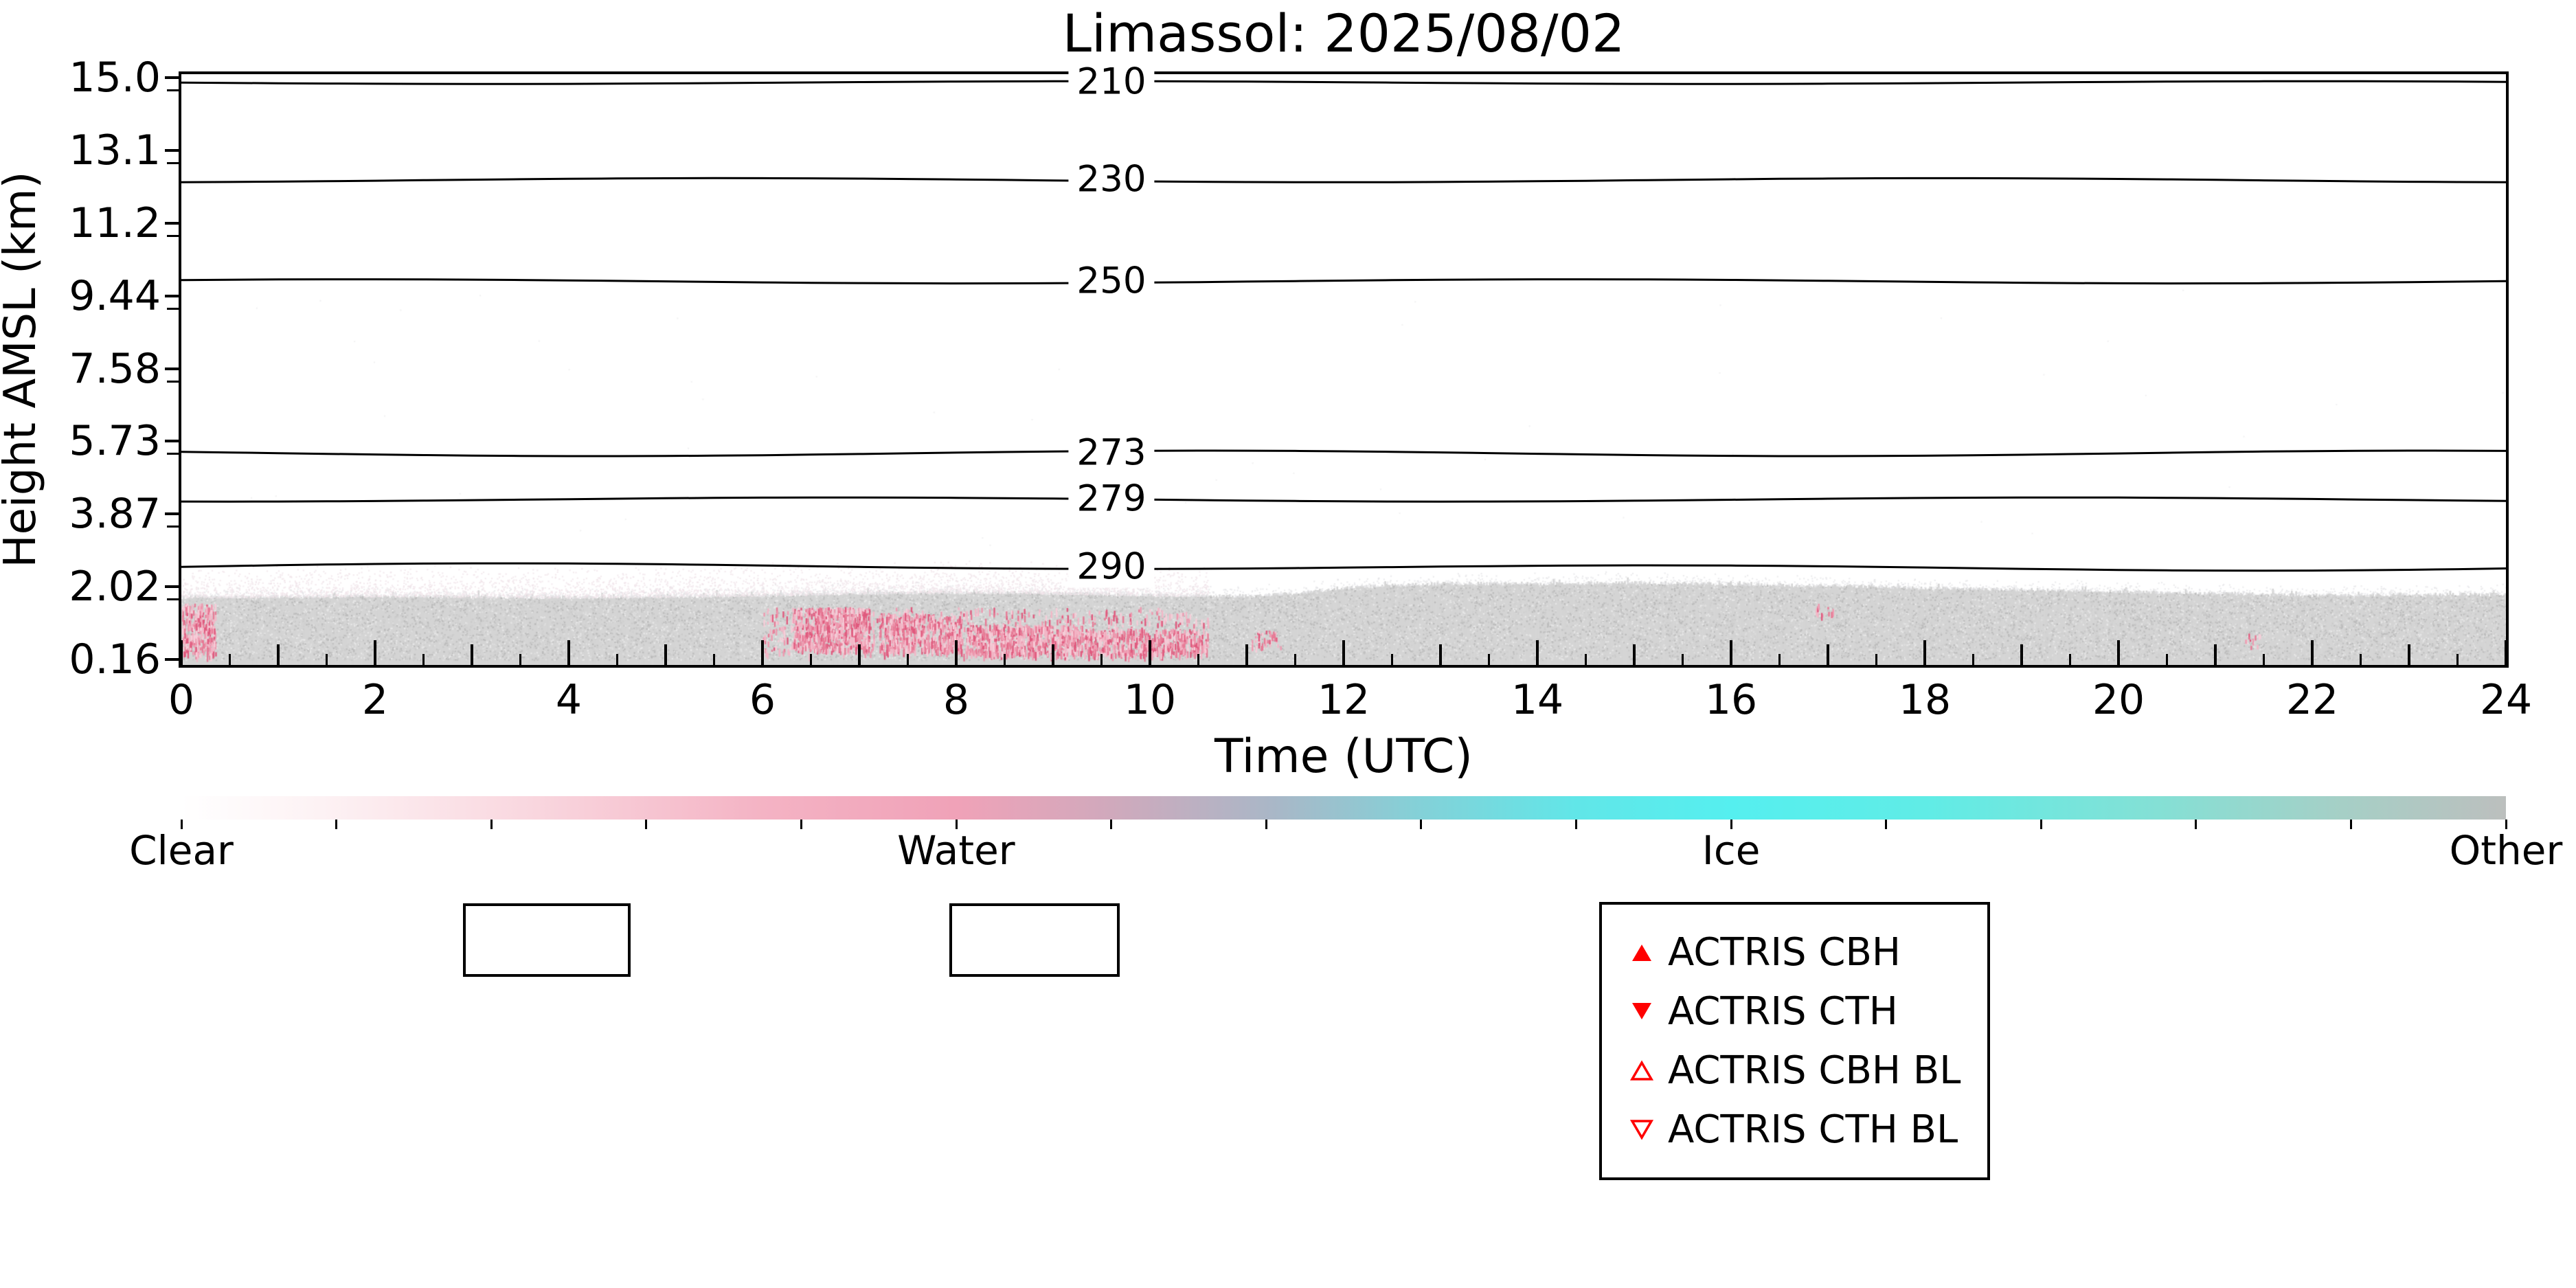  Describe the element at coordinates (181, 850) in the screenshot. I see `colorbar-class-label: Clear` at that location.